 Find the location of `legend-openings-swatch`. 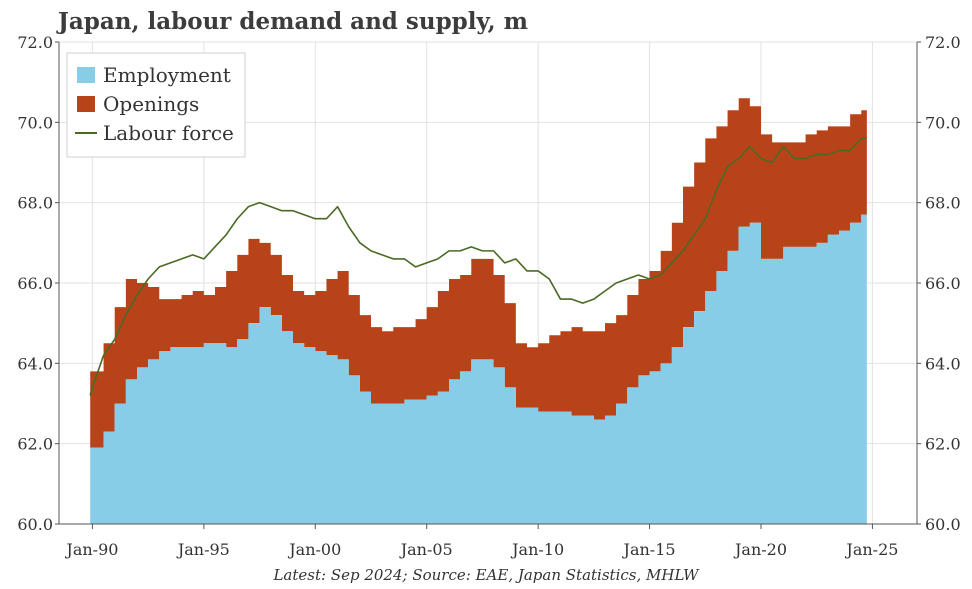

legend-openings-swatch is located at coordinates (86, 104).